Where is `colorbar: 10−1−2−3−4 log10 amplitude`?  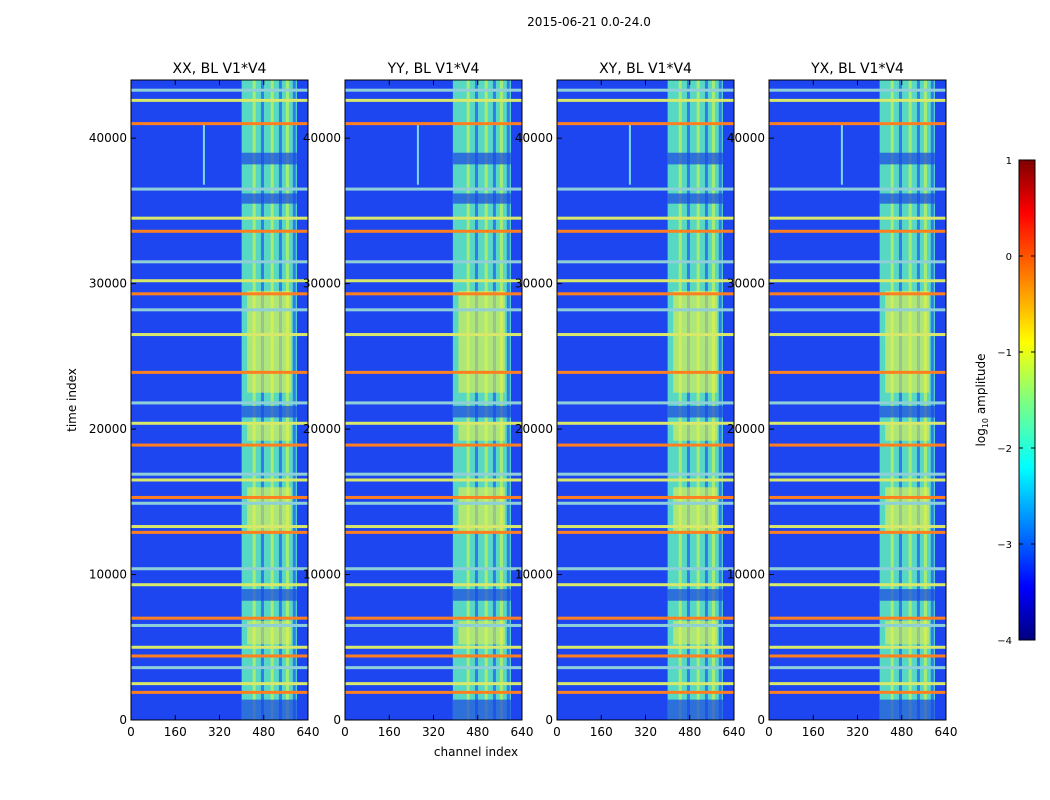
colorbar: 10−1−2−3−4 log10 amplitude is located at coordinates (1005, 401).